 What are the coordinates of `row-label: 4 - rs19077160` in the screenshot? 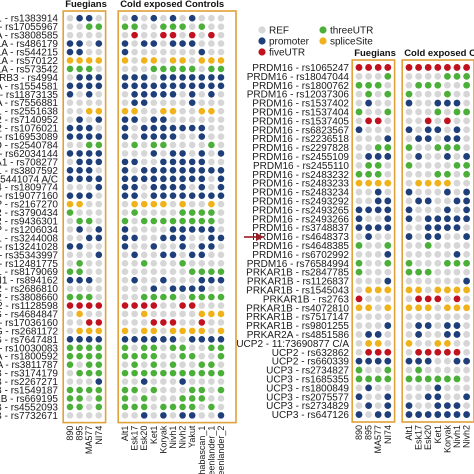 It's located at (29, 196).